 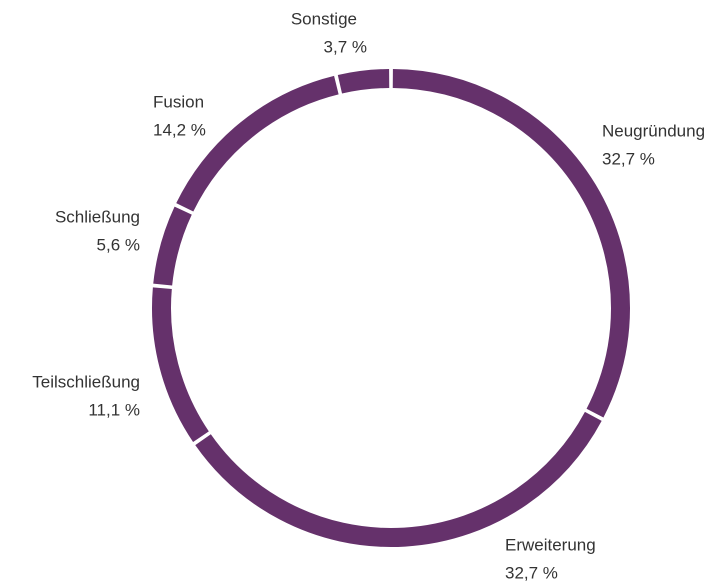 What do you see at coordinates (550, 544) in the screenshot?
I see `segment-label: Erweiterung` at bounding box center [550, 544].